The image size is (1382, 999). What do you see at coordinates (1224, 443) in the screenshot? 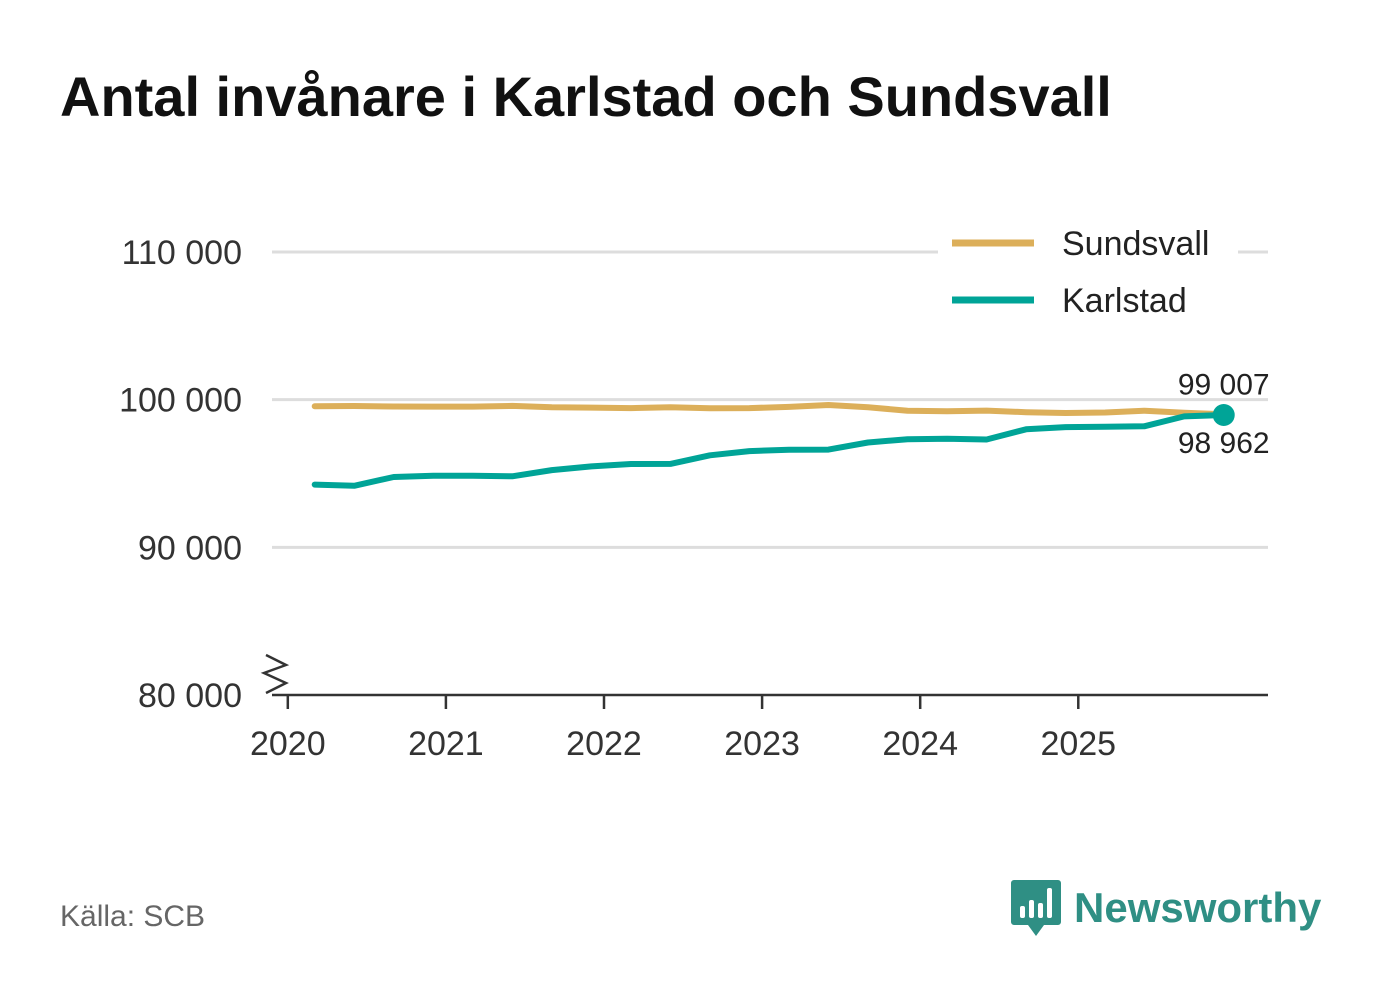
I see `karlstad-end-label: 98 962` at bounding box center [1224, 443].